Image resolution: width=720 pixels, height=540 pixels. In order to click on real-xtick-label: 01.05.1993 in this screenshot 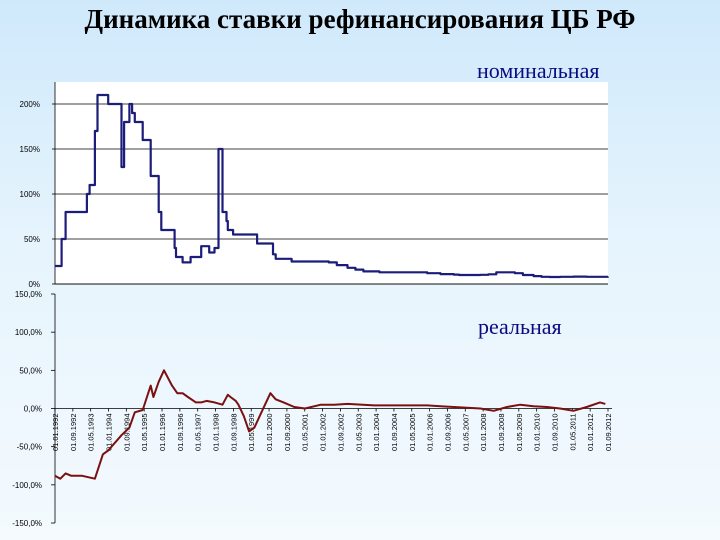, I will do `click(91, 433)`.